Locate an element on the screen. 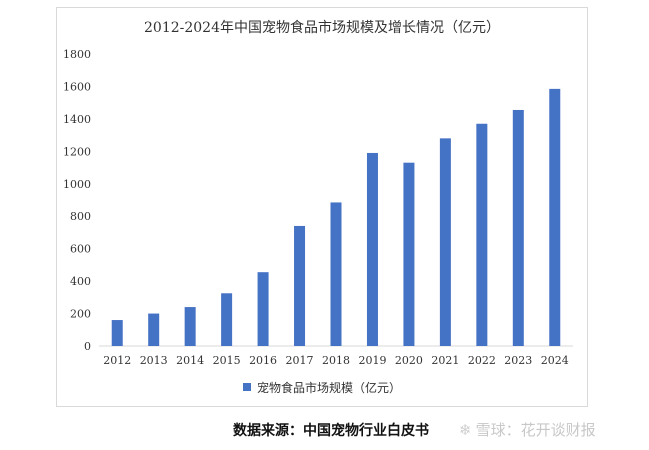  legend-label: 宠物食品市场规模（亿元） is located at coordinates (328, 388).